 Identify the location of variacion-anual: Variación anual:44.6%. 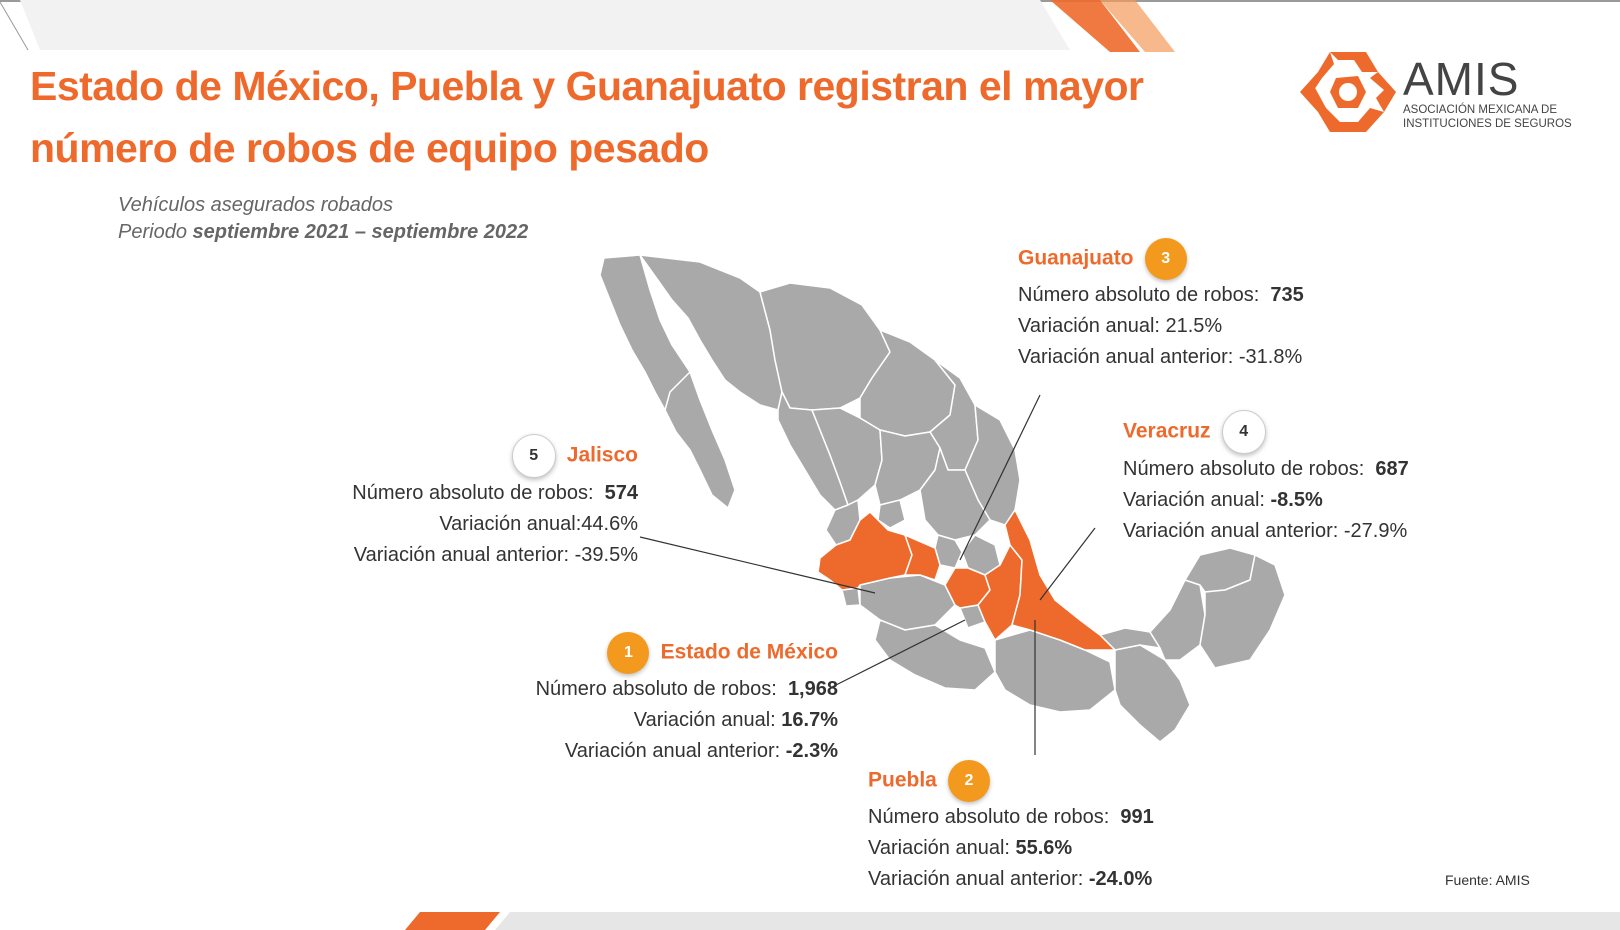
(464, 524).